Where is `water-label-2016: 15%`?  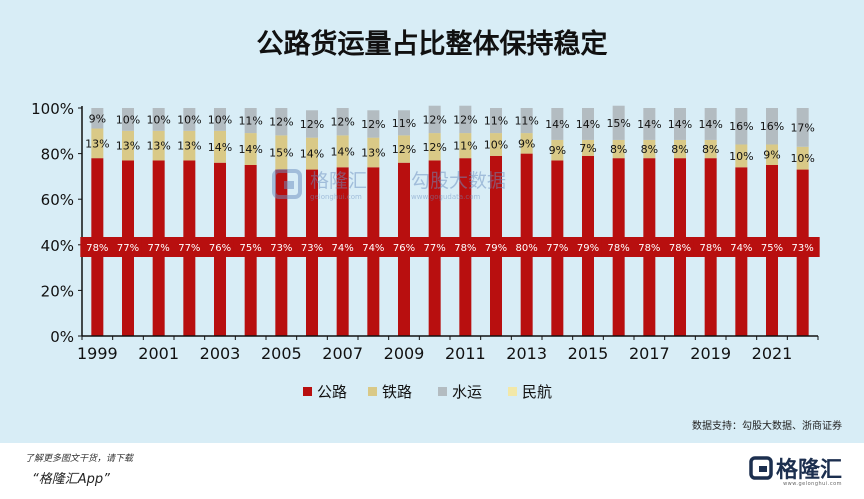 water-label-2016: 15% is located at coordinates (618, 123).